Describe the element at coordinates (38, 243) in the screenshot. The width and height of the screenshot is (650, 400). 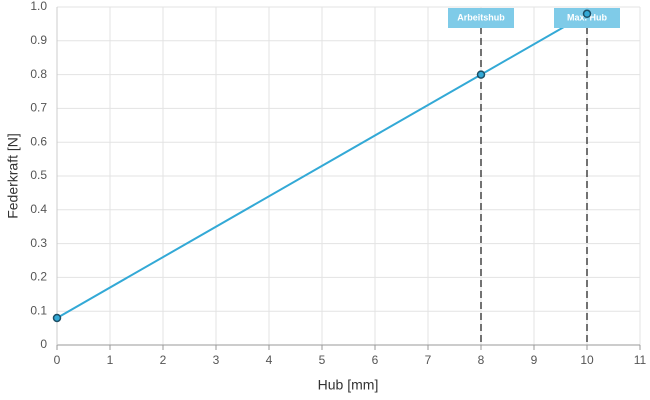
I see `y-tick-label: 0.3` at that location.